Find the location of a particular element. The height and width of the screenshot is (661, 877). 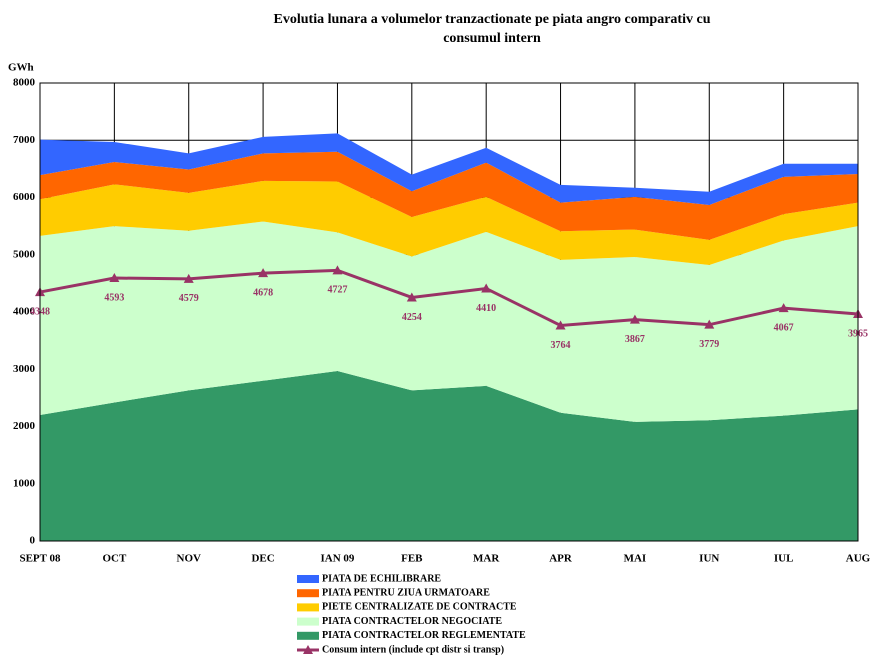

legend-marker is located at coordinates (308, 649).